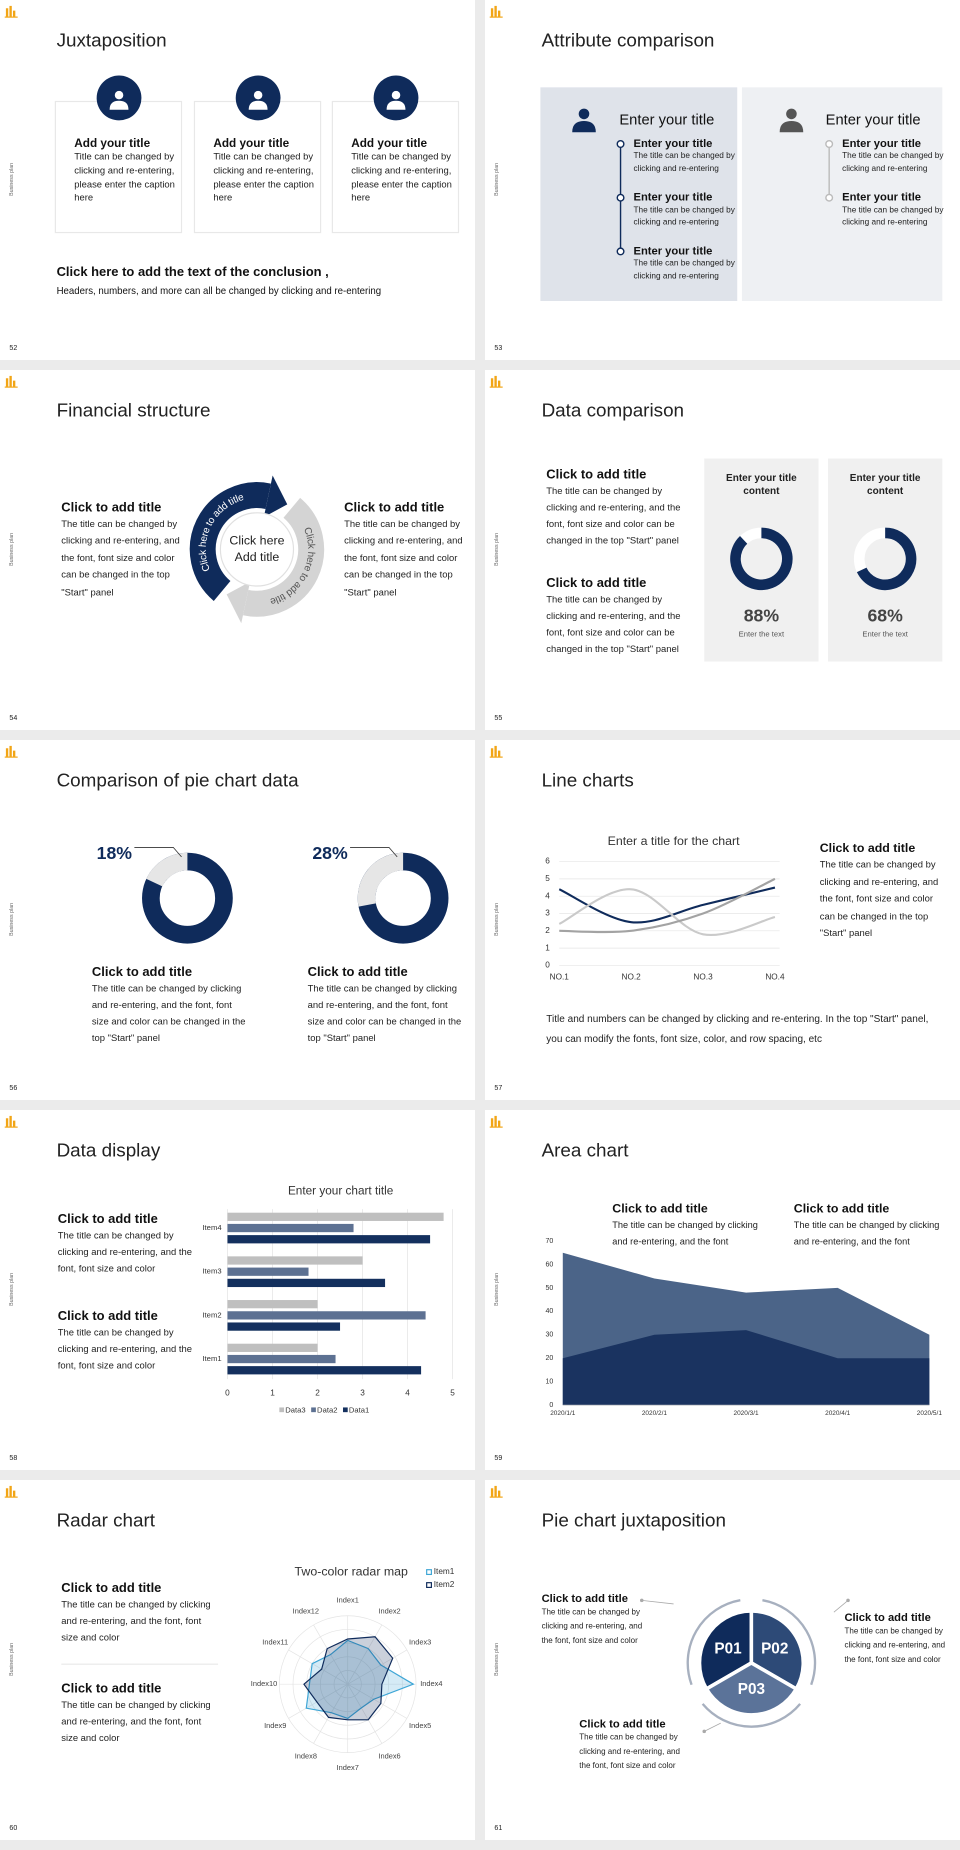 Image resolution: width=960 pixels, height=1850 pixels. I want to click on paragraph: Click here Add title, so click(257, 549).